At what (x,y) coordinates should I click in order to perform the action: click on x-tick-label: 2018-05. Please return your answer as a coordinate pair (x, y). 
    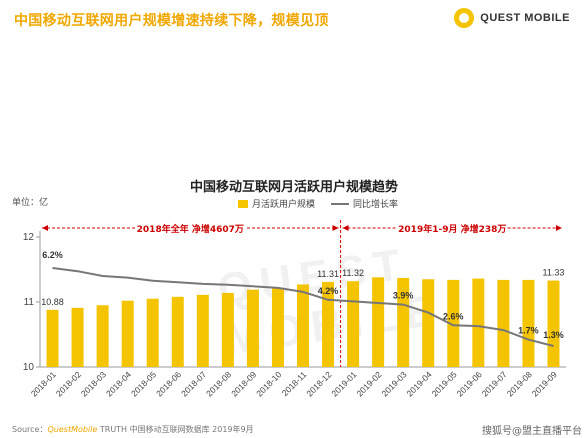
    Looking at the image, I should click on (143, 383).